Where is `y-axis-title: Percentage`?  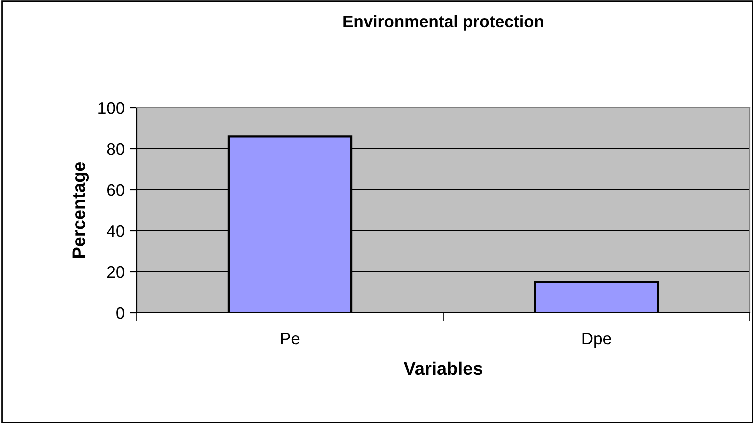
y-axis-title: Percentage is located at coordinates (81, 210).